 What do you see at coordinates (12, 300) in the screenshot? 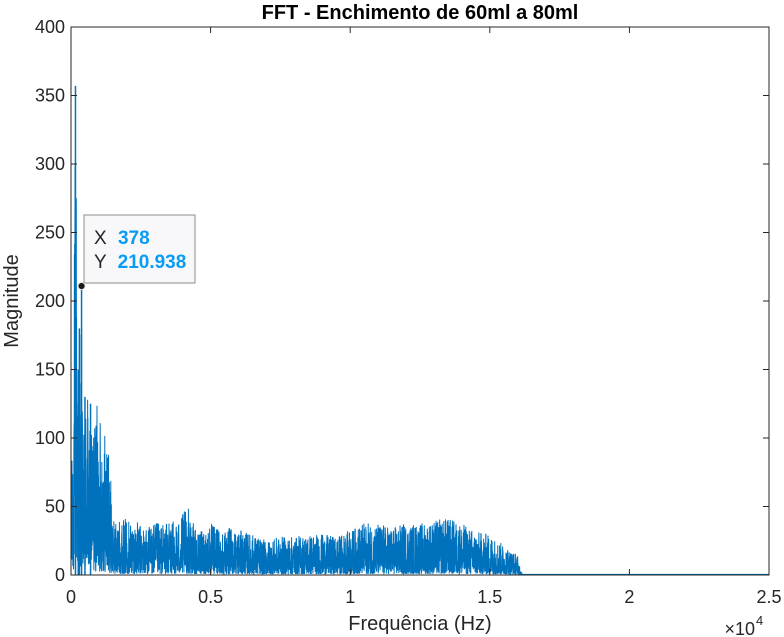
I see `y-axis-label: Magnitude` at bounding box center [12, 300].